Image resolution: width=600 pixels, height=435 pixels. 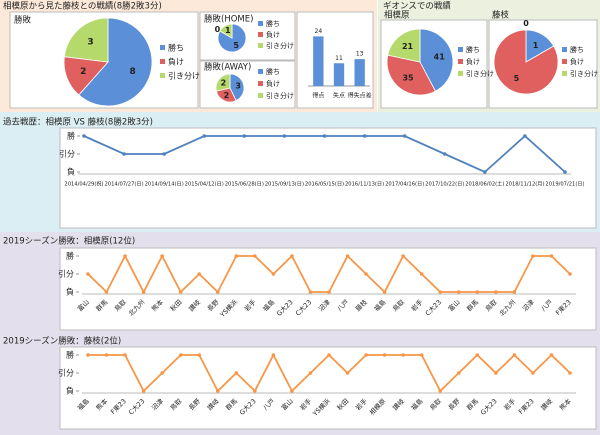 What do you see at coordinates (444, 184) in the screenshot?
I see `x-tick-label: 2017/10/22(日)` at bounding box center [444, 184].